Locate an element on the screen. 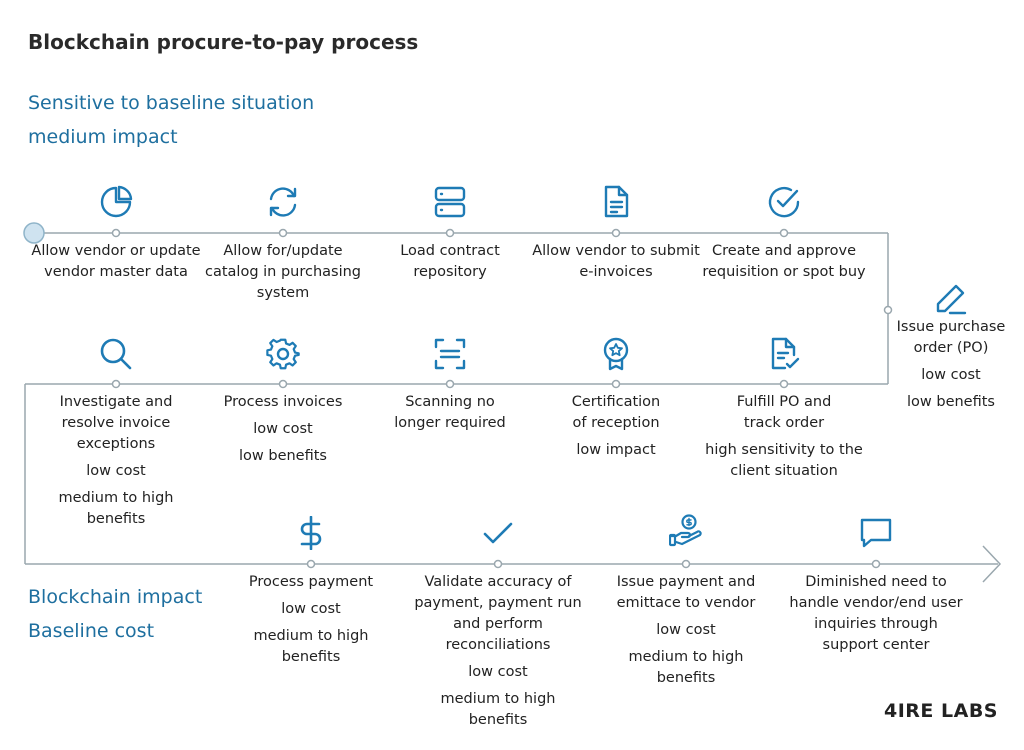 This screenshot has width=1024, height=750. step-note: high sensitivity to the client situation is located at coordinates (784, 460).